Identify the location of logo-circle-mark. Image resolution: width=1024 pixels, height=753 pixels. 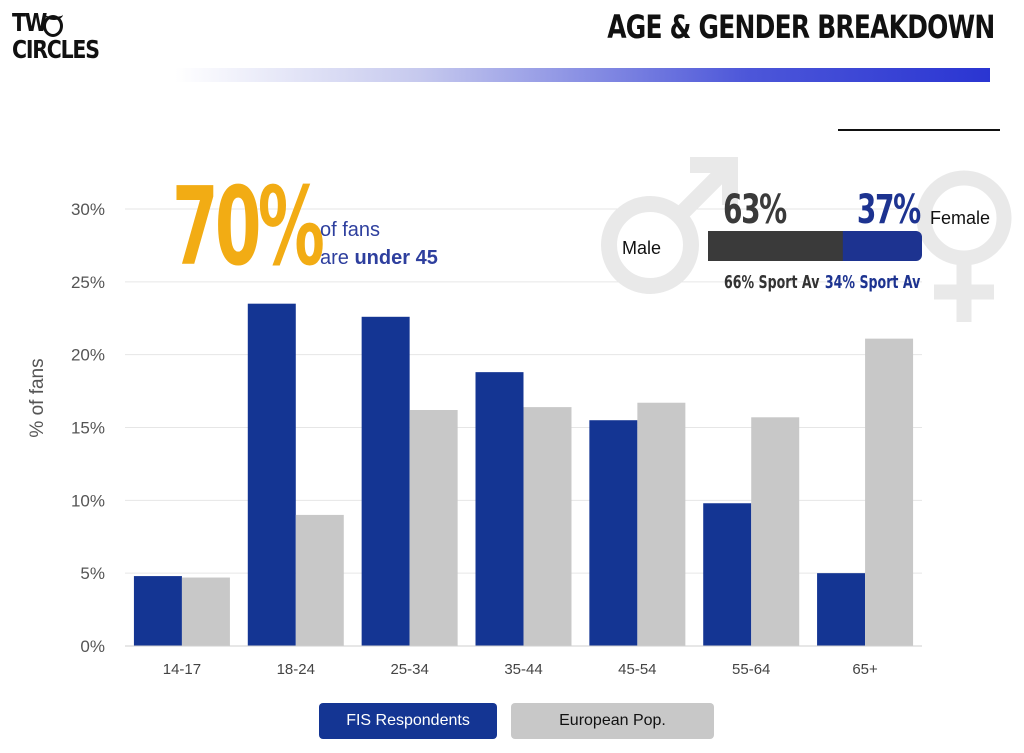
(53, 26).